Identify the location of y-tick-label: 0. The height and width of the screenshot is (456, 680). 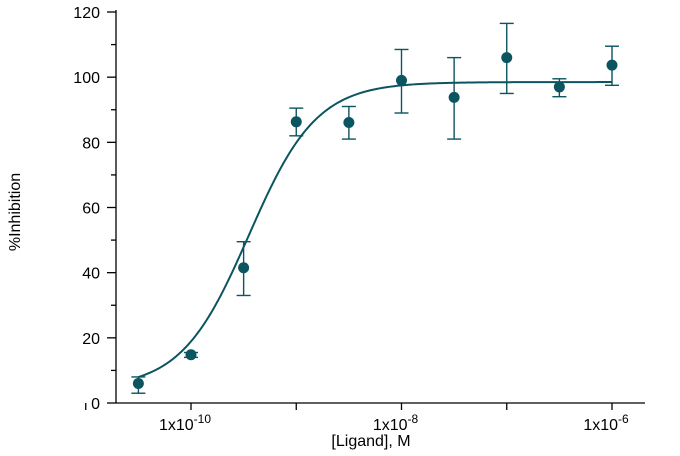
(95, 404).